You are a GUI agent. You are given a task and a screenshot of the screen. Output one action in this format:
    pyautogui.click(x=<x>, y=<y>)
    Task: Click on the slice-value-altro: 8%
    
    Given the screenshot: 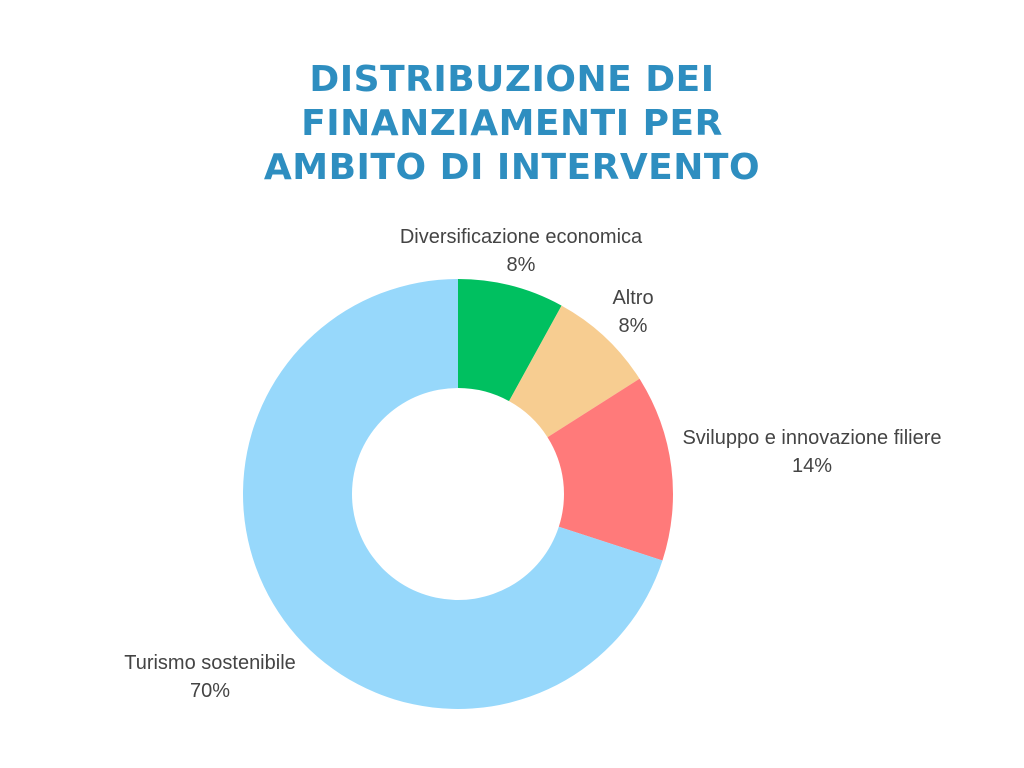 What is the action you would take?
    pyautogui.click(x=633, y=326)
    